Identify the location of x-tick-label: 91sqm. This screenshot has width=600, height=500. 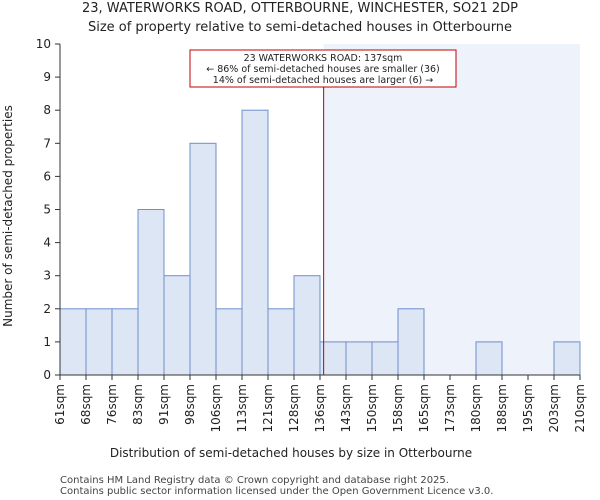
(164, 404).